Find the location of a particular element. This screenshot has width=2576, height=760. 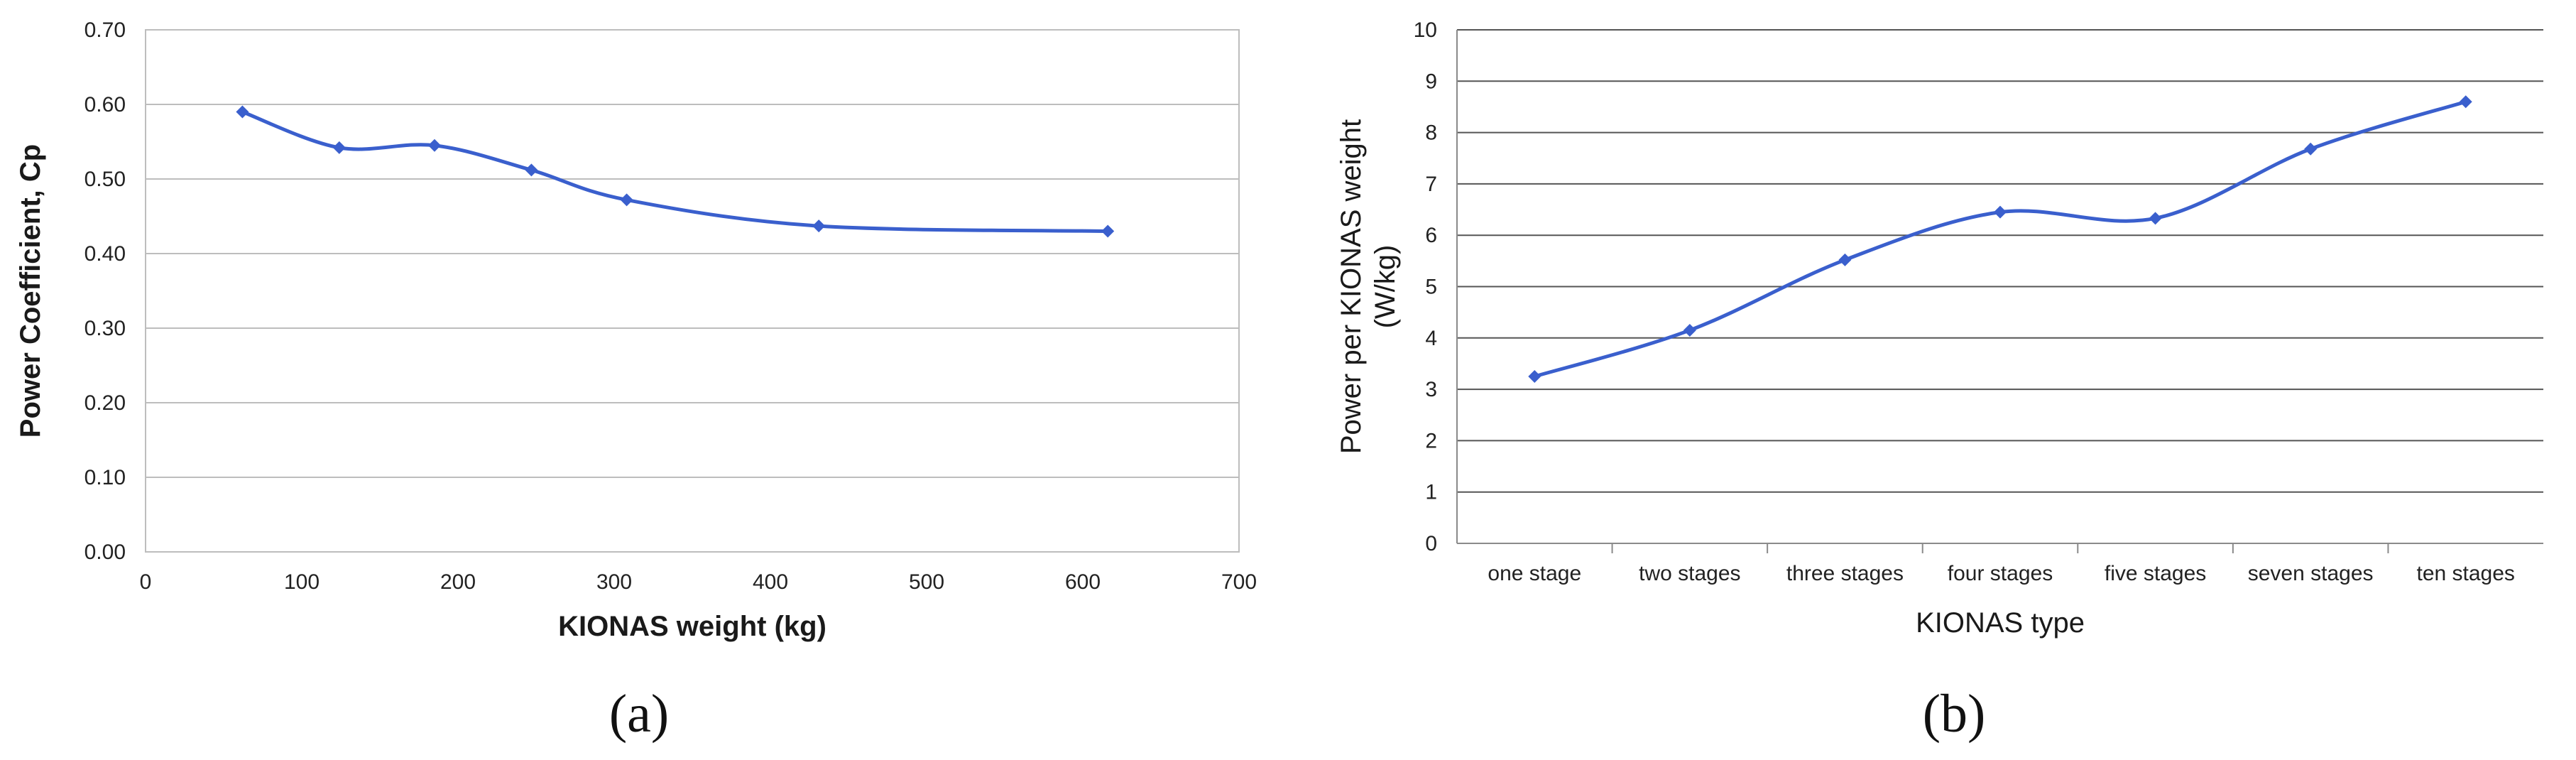

x-tick-label-a: 700 is located at coordinates (1239, 582).